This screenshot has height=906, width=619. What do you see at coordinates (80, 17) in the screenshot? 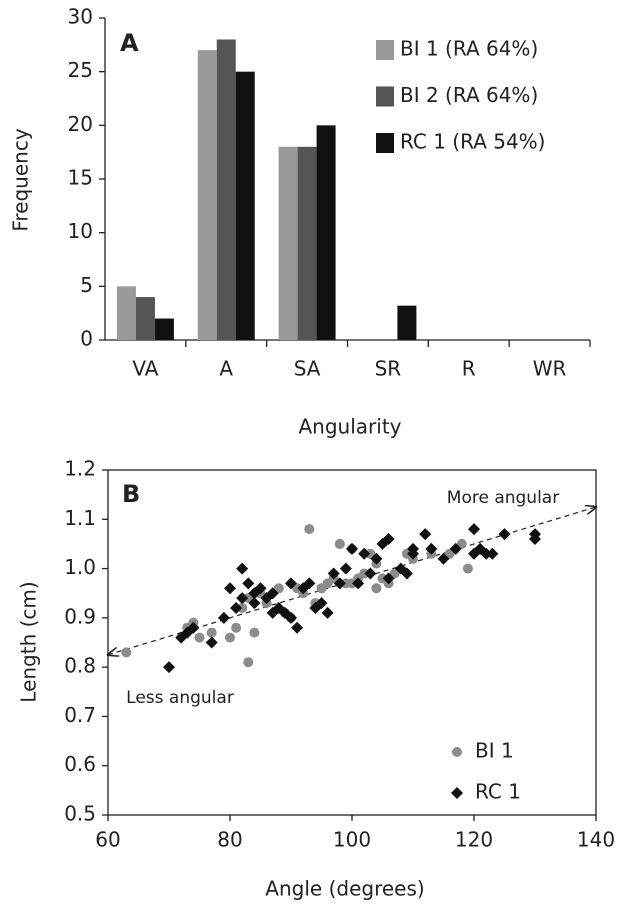
I see `y-tick-label: 30` at bounding box center [80, 17].